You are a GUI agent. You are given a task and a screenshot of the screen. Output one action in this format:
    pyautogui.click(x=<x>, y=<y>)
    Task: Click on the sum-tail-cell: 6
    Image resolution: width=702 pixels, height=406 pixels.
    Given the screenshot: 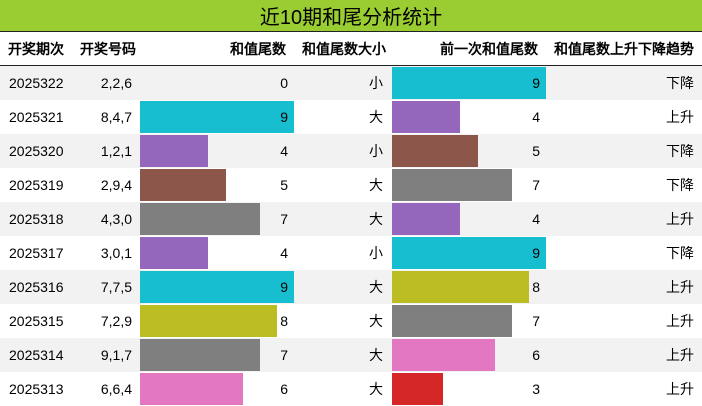 What is the action you would take?
    pyautogui.click(x=217, y=389)
    